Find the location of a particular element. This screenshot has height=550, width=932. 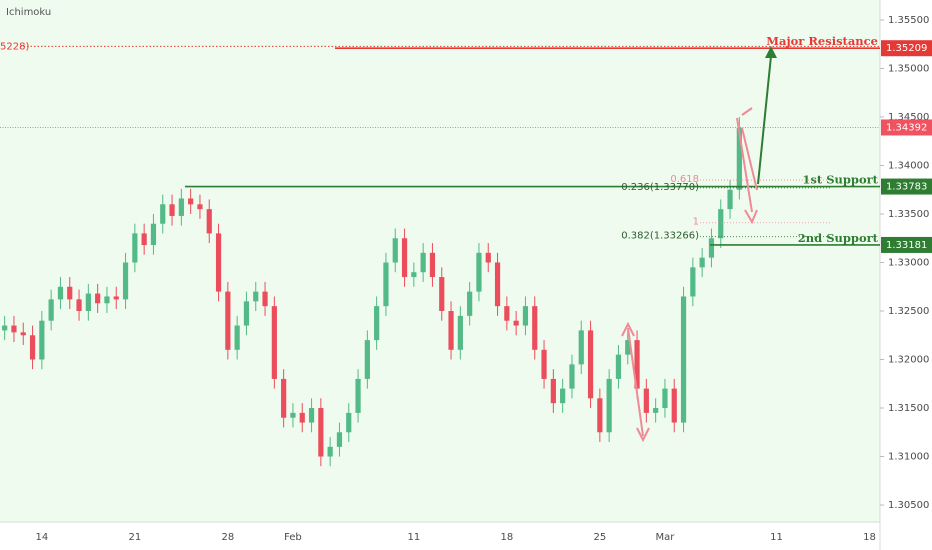

level-tag-label: 1.35209 is located at coordinates (906, 48).